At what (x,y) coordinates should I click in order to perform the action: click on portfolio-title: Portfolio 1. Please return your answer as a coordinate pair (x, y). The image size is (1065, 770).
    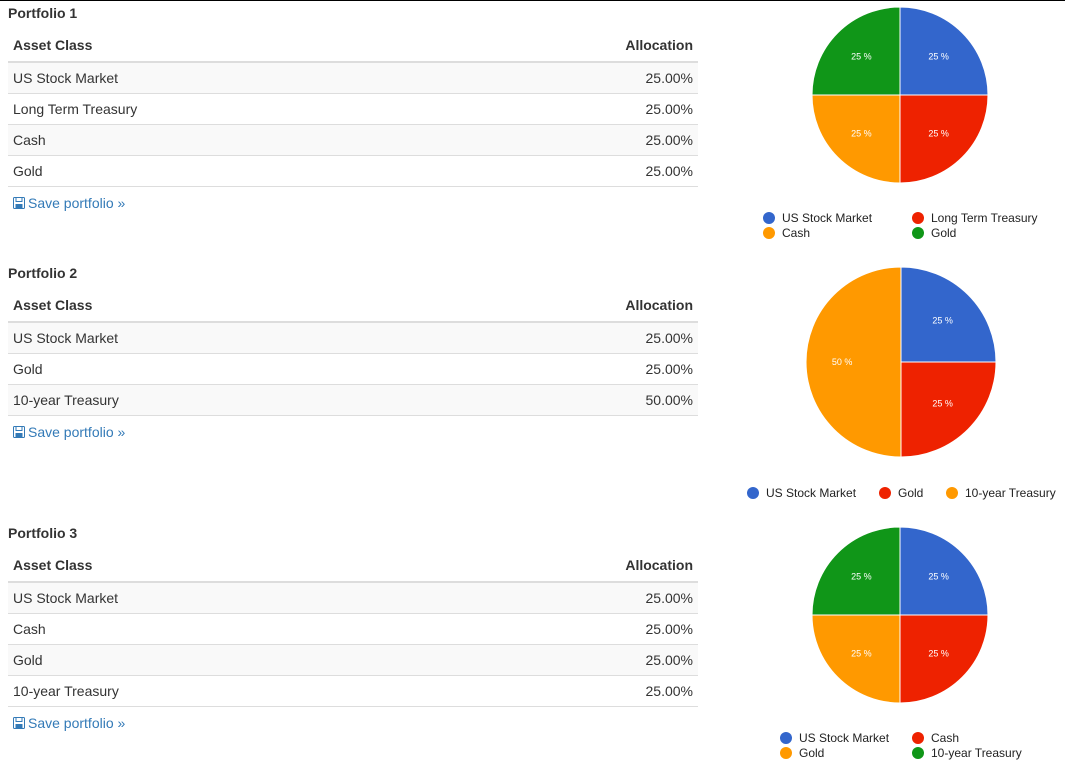
    Looking at the image, I should click on (43, 13).